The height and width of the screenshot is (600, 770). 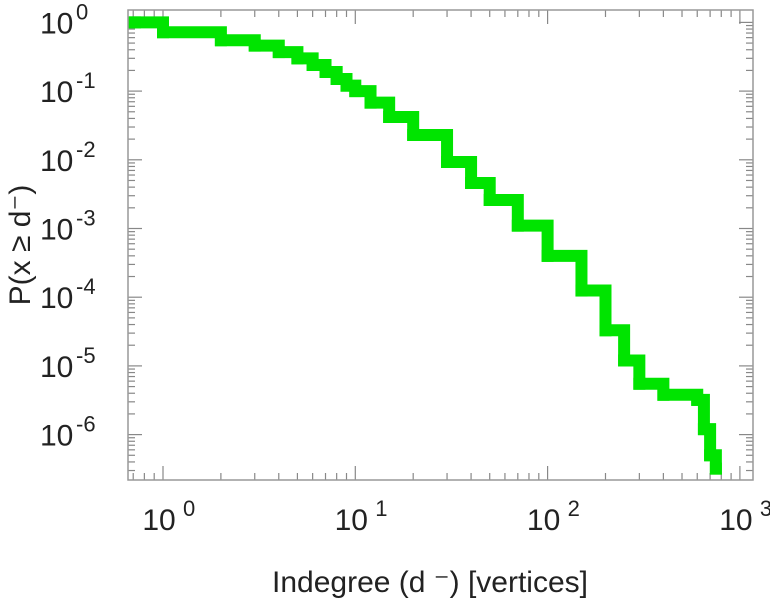 I want to click on x-tick-exponent: 3, so click(x=765, y=508).